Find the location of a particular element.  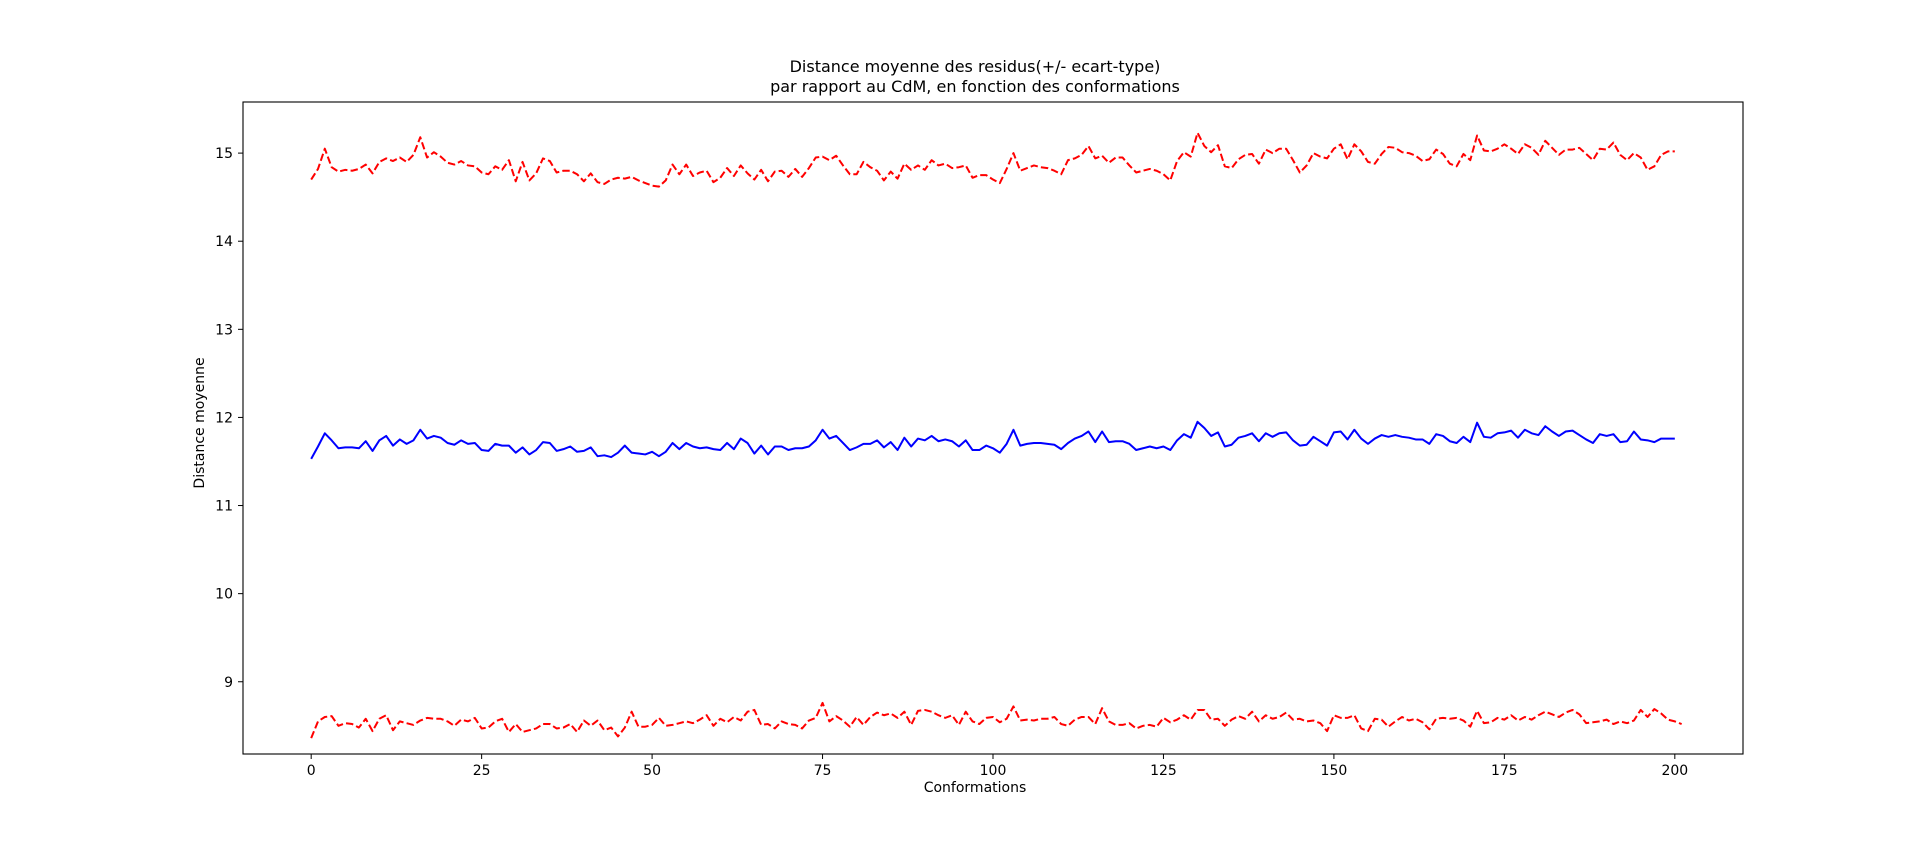

y-tick-label-2: 11 is located at coordinates (224, 507).